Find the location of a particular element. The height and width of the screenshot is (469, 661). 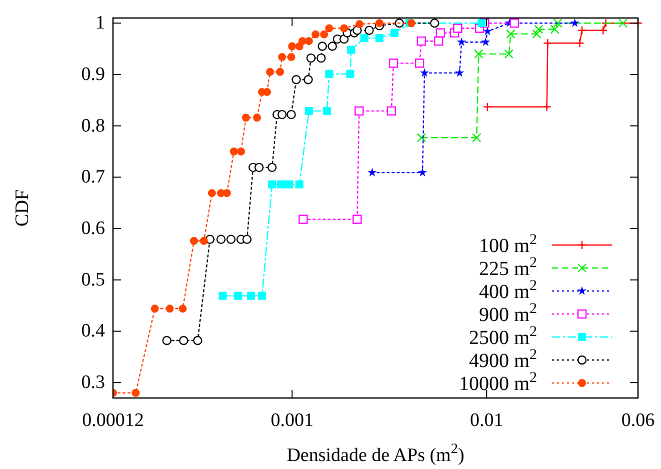

legend-label: 2500 m$^{2}$ is located at coordinates (502, 336).